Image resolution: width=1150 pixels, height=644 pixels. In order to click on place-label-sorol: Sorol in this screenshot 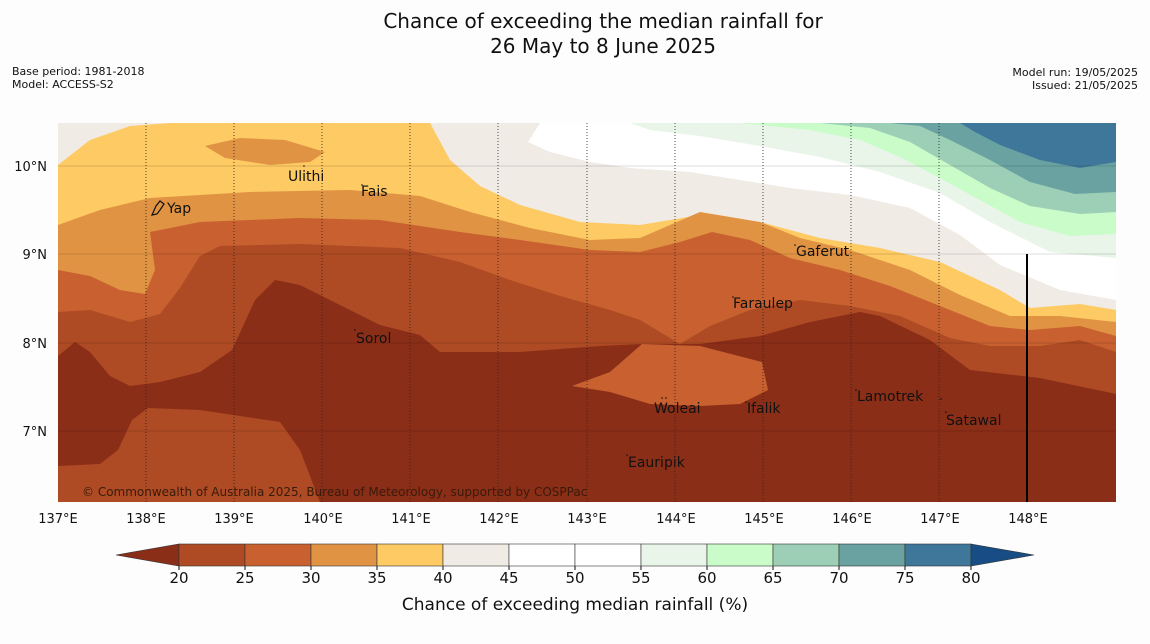, I will do `click(373, 339)`.